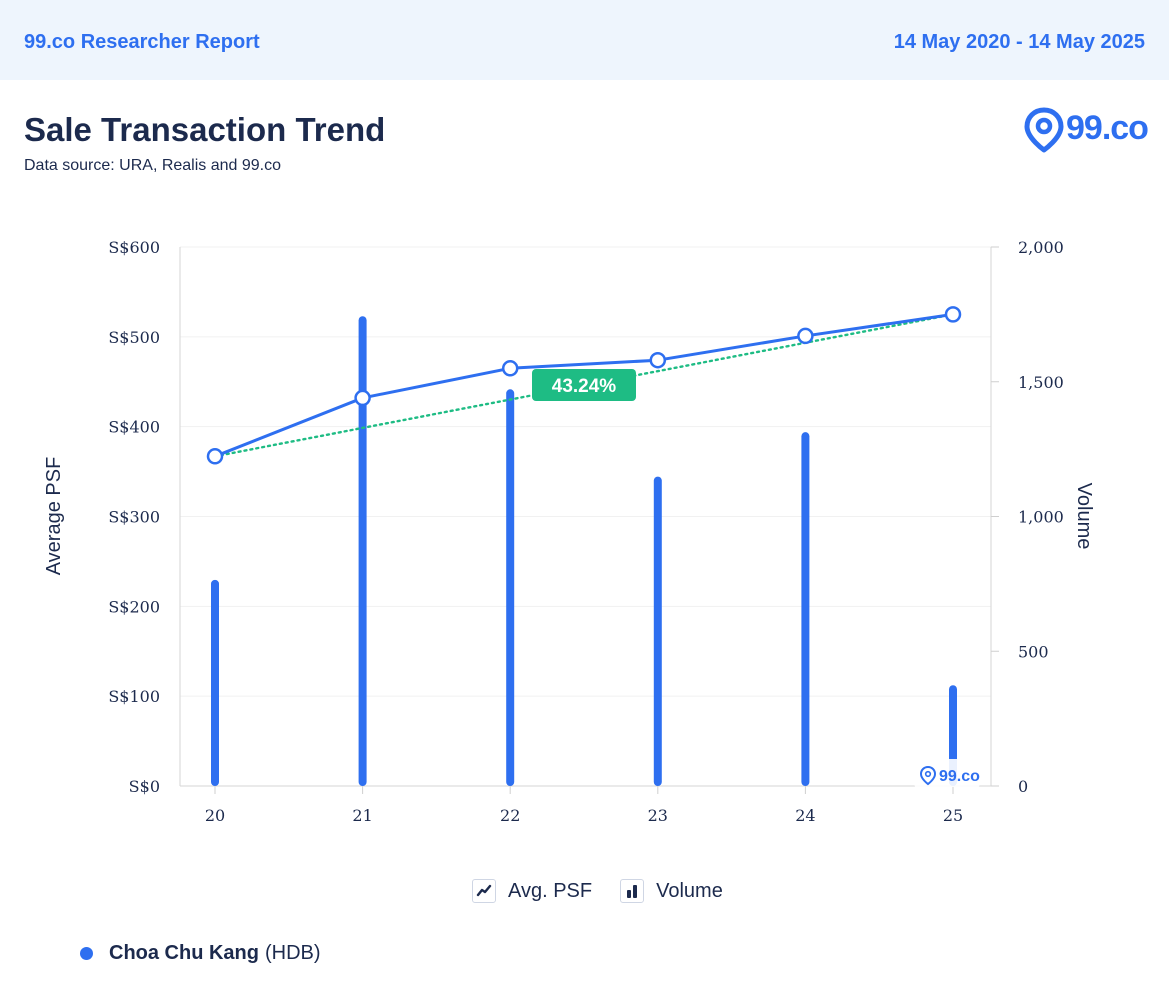 This screenshot has height=993, width=1169. I want to click on legend-item-psf: Avg. PSF, so click(532, 891).